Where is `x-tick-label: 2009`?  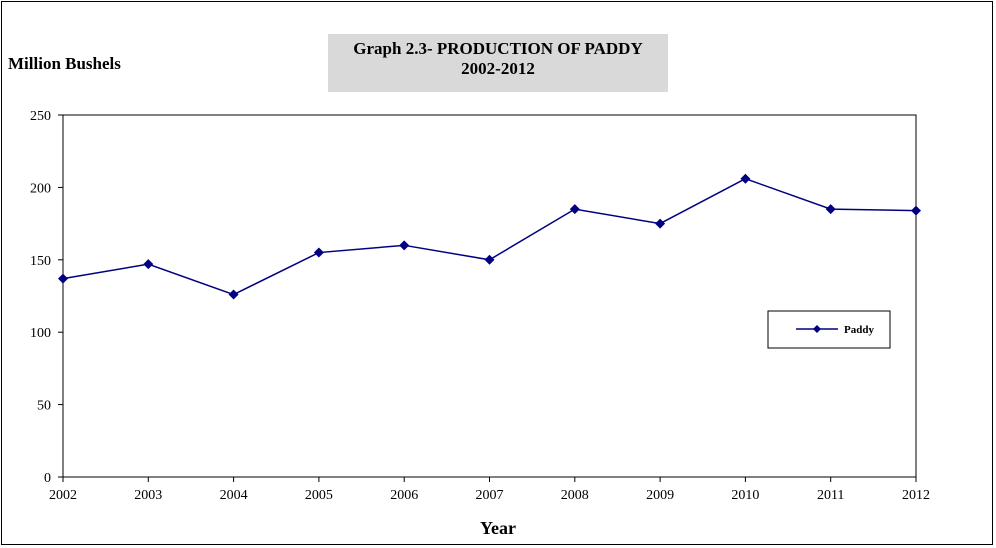
x-tick-label: 2009 is located at coordinates (660, 495).